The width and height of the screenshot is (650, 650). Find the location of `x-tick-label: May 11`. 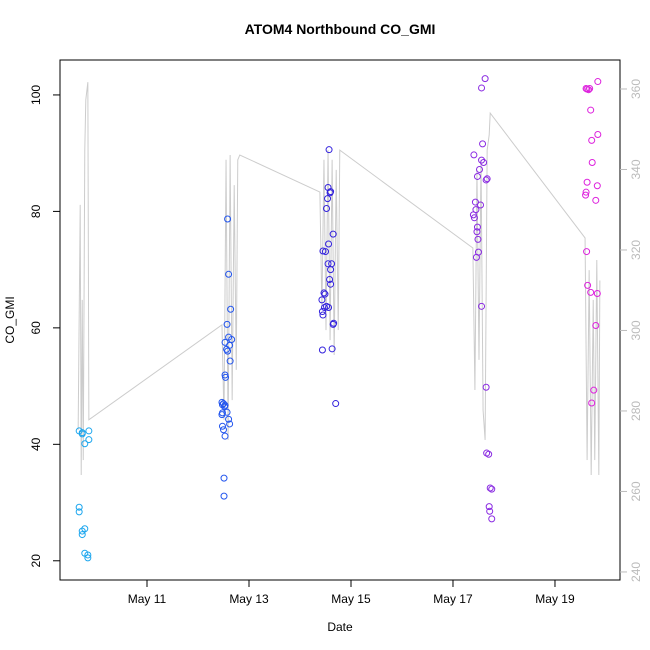

x-tick-label: May 11 is located at coordinates (147, 599).